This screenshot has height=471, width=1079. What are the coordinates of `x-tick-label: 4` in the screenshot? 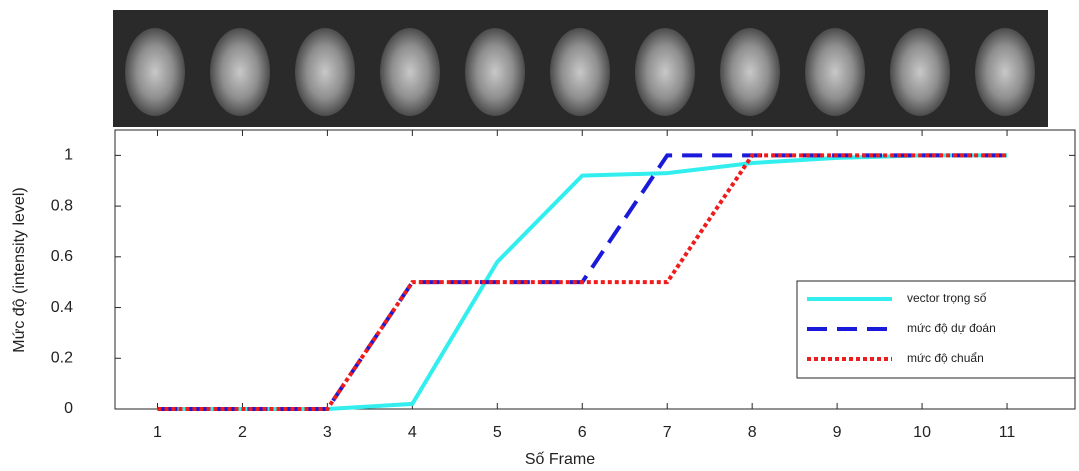 It's located at (412, 432).